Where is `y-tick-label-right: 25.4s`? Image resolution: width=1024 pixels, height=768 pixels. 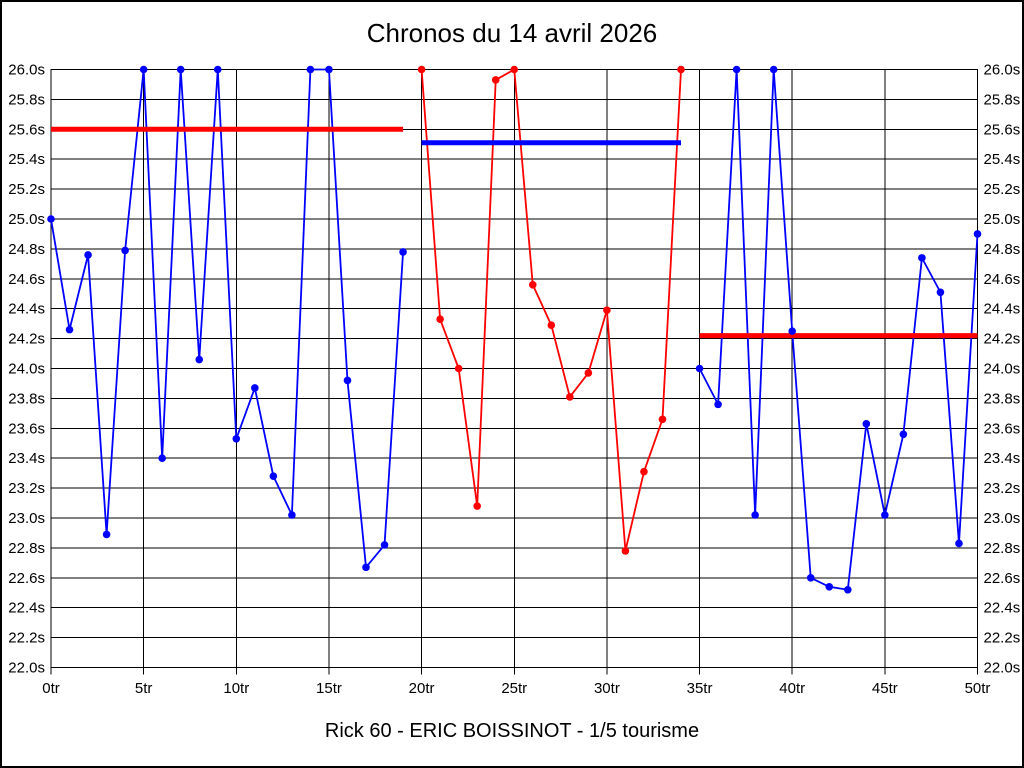
y-tick-label-right: 25.4s is located at coordinates (1002, 159).